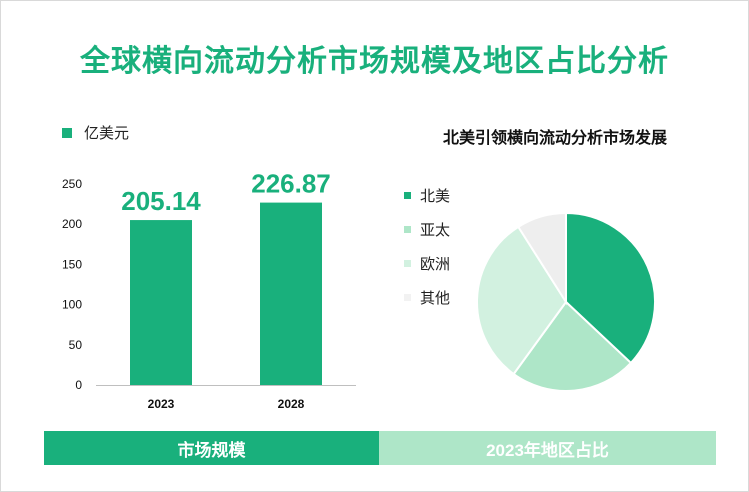 This screenshot has height=492, width=749. I want to click on pie-title: 北美引领横向流动分析市场发展, so click(554, 138).